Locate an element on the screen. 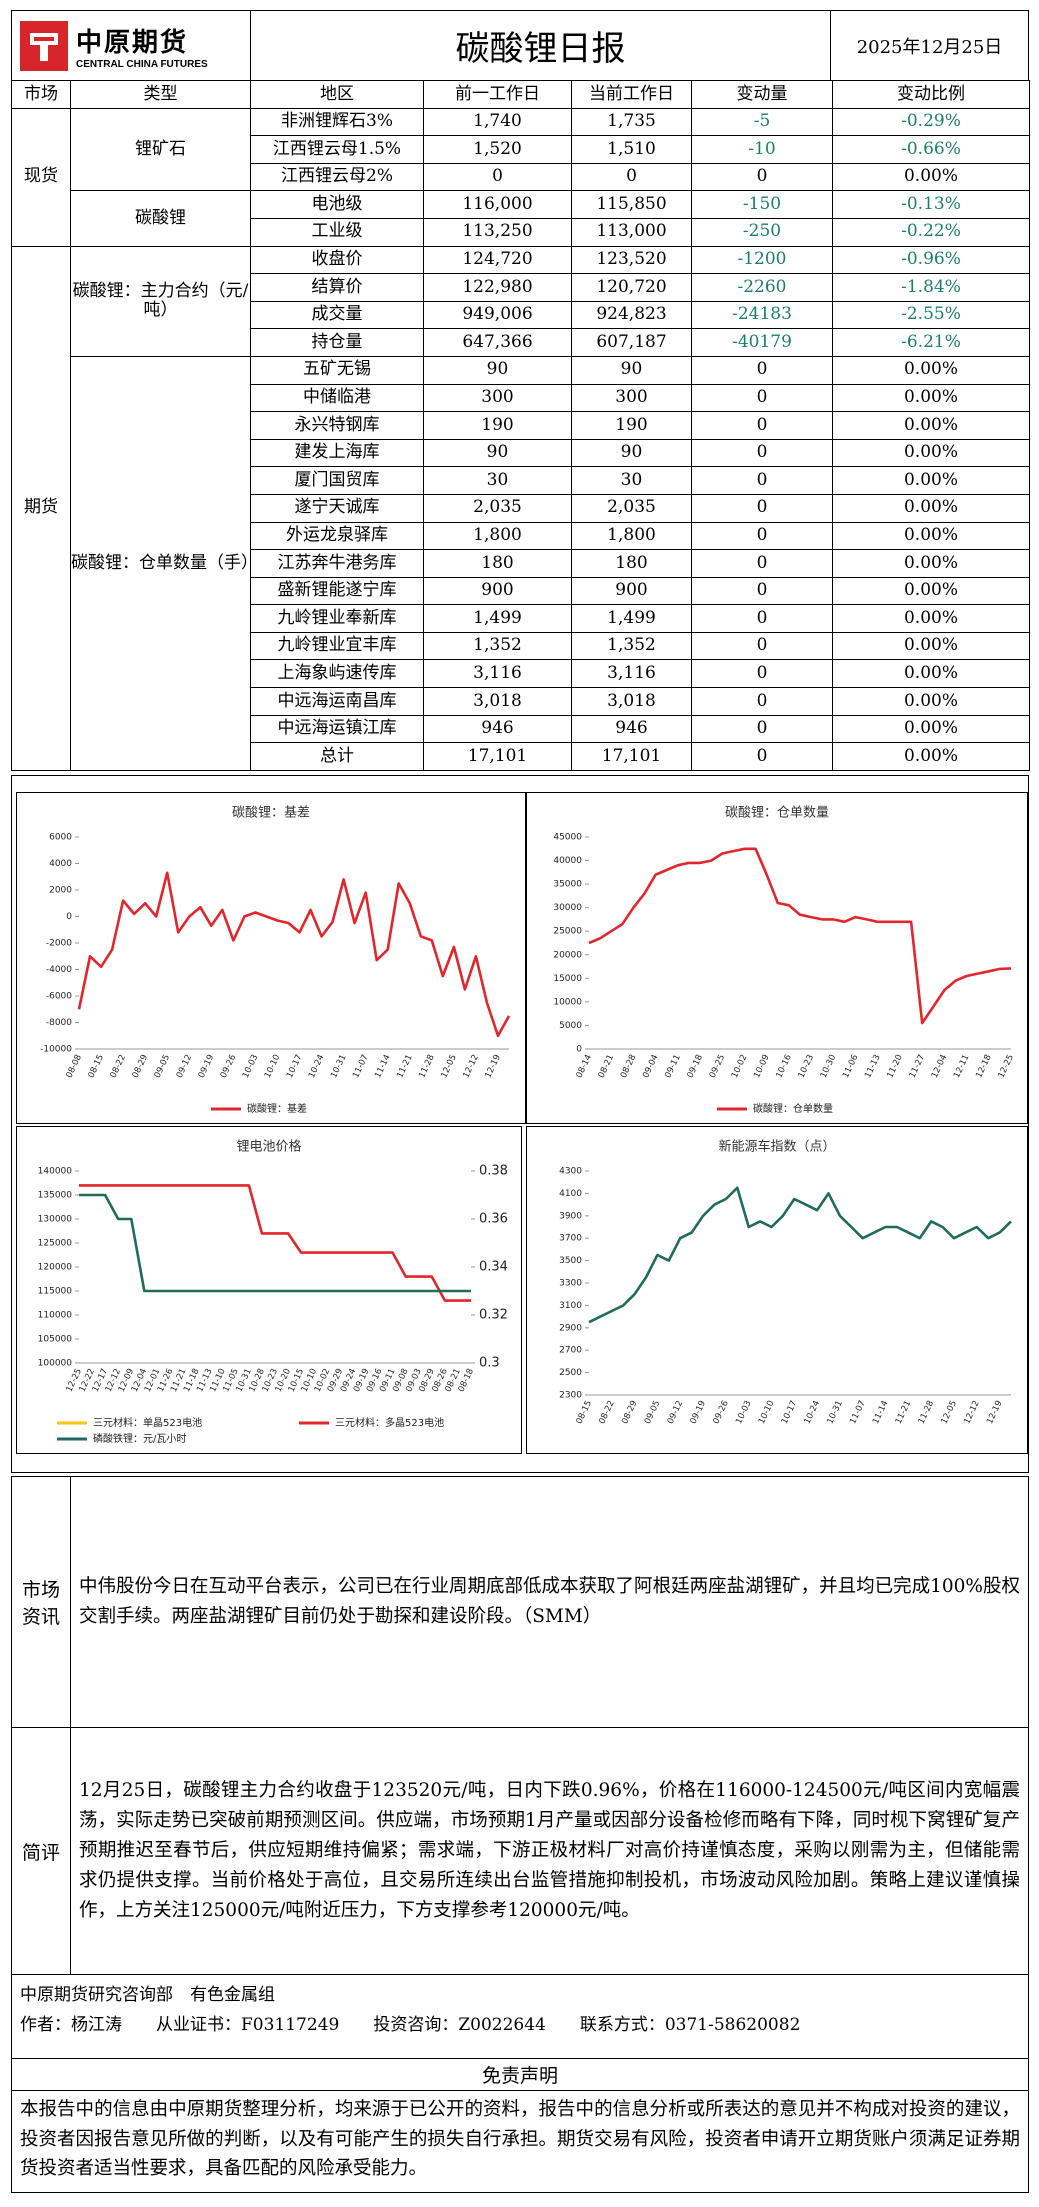 This screenshot has width=1039, height=2207. current-value: 190 is located at coordinates (631, 425).